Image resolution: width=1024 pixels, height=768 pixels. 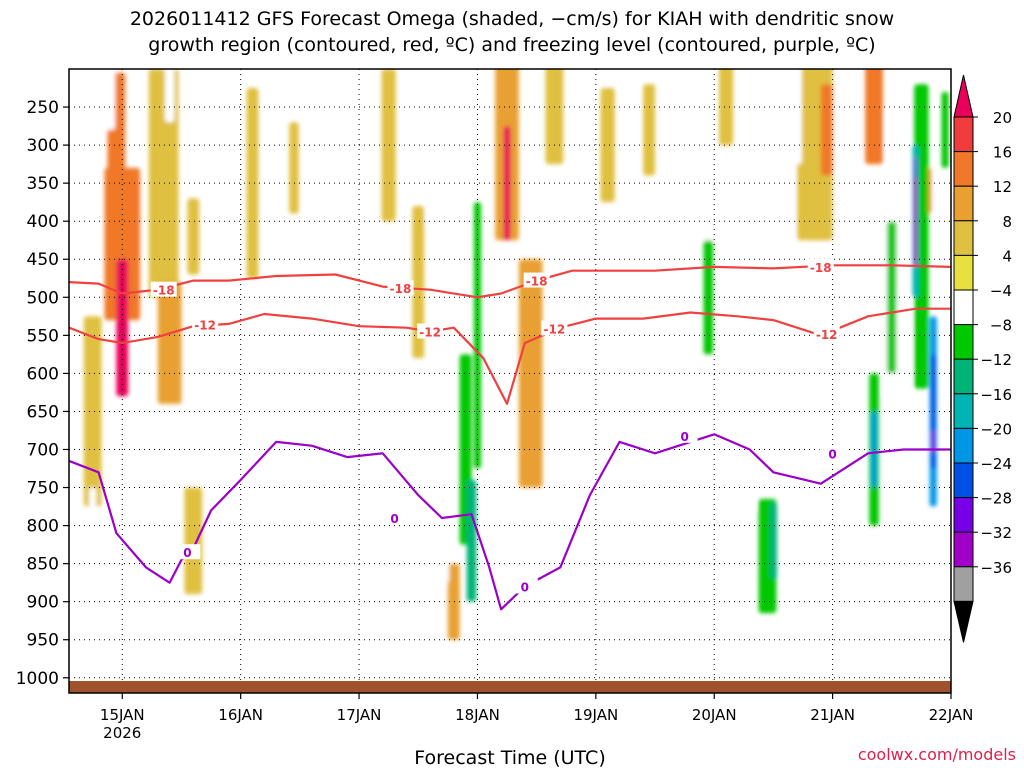 What do you see at coordinates (359, 715) in the screenshot?
I see `x-tick-label: 17JAN` at bounding box center [359, 715].